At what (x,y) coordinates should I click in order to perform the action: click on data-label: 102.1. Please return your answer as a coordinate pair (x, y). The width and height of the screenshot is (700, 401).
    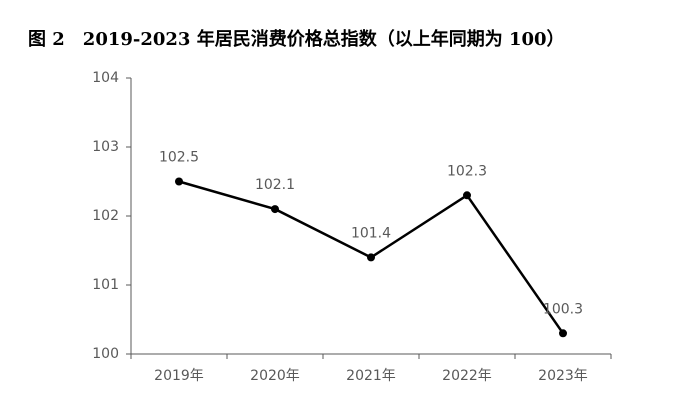
    Looking at the image, I should click on (275, 185).